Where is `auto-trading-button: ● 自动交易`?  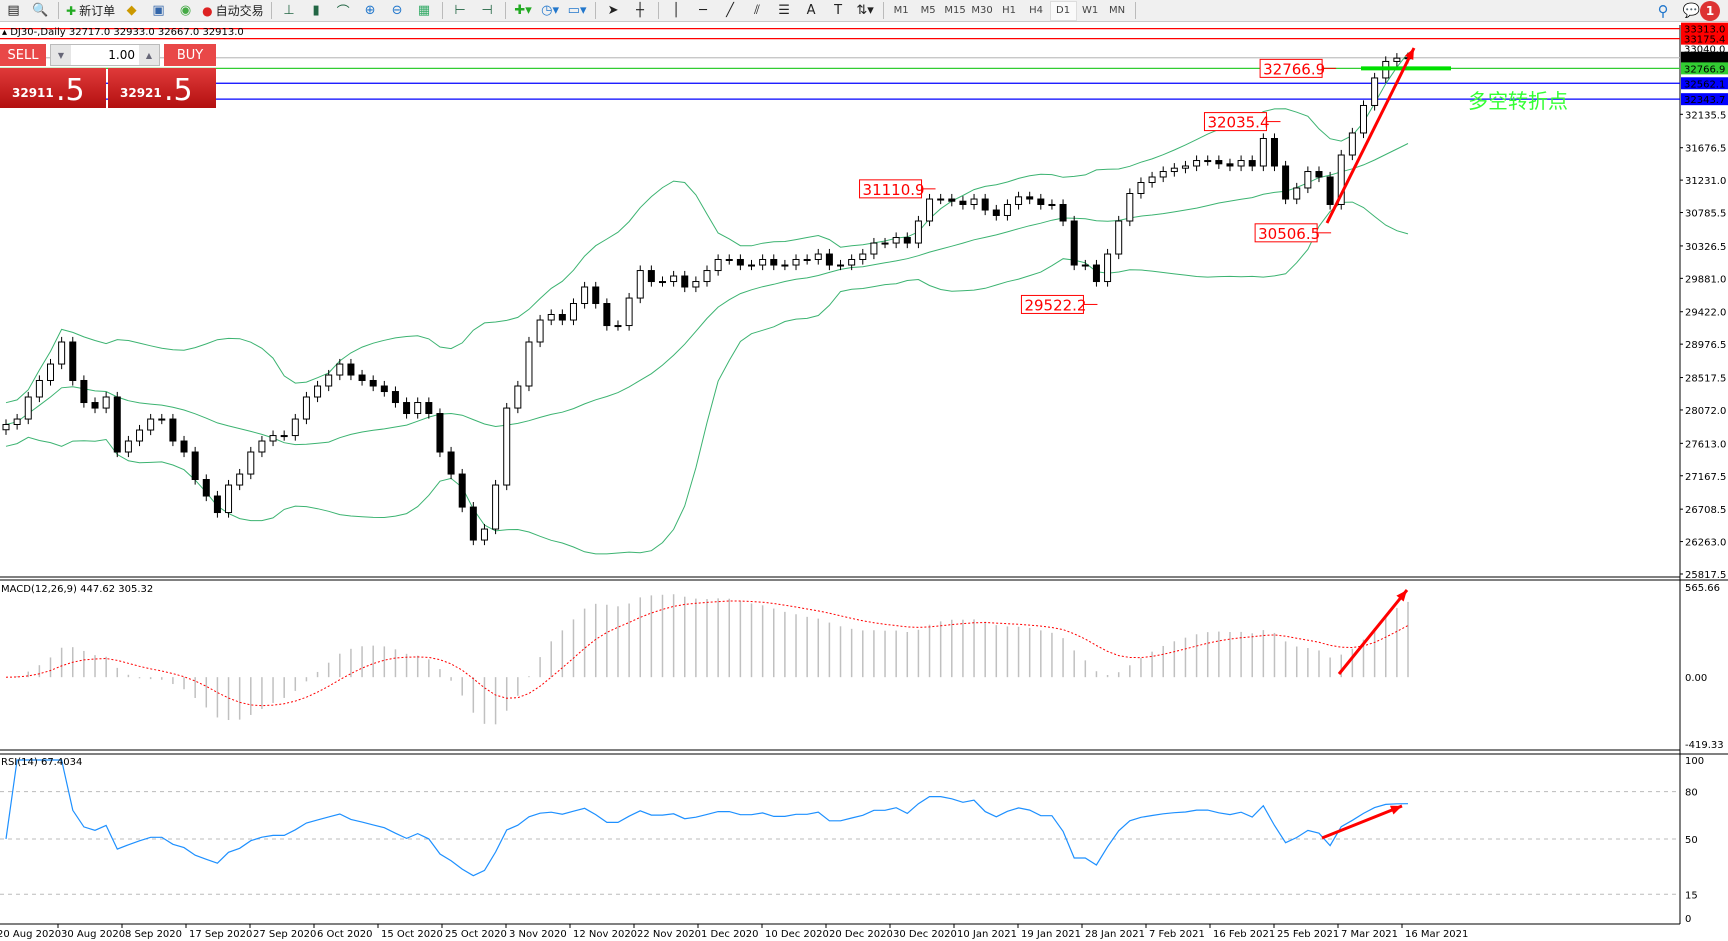 auto-trading-button: ● 自动交易 is located at coordinates (233, 11).